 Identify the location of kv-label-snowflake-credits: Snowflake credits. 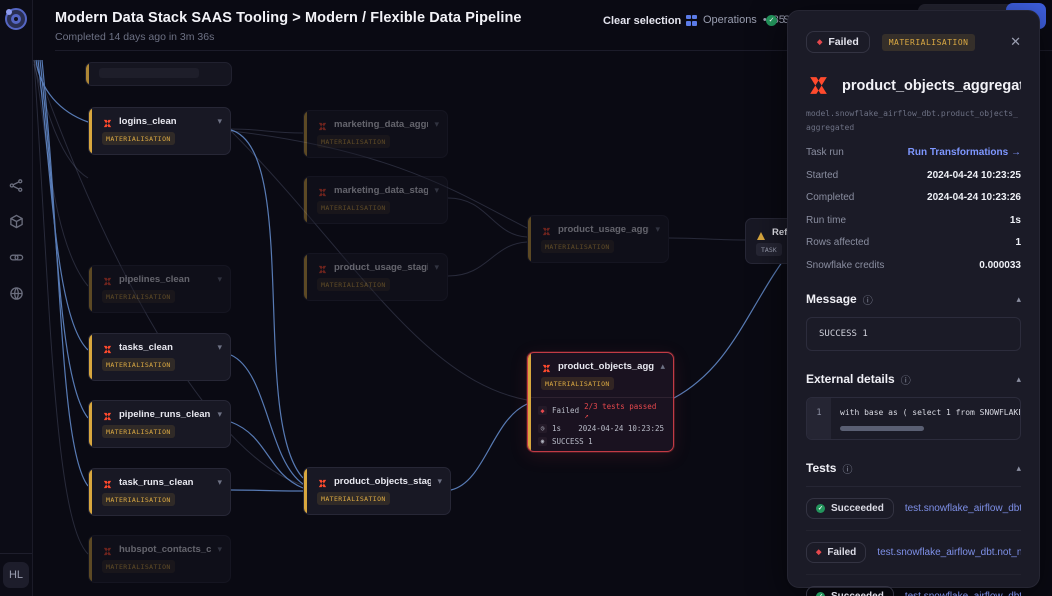
(845, 265).